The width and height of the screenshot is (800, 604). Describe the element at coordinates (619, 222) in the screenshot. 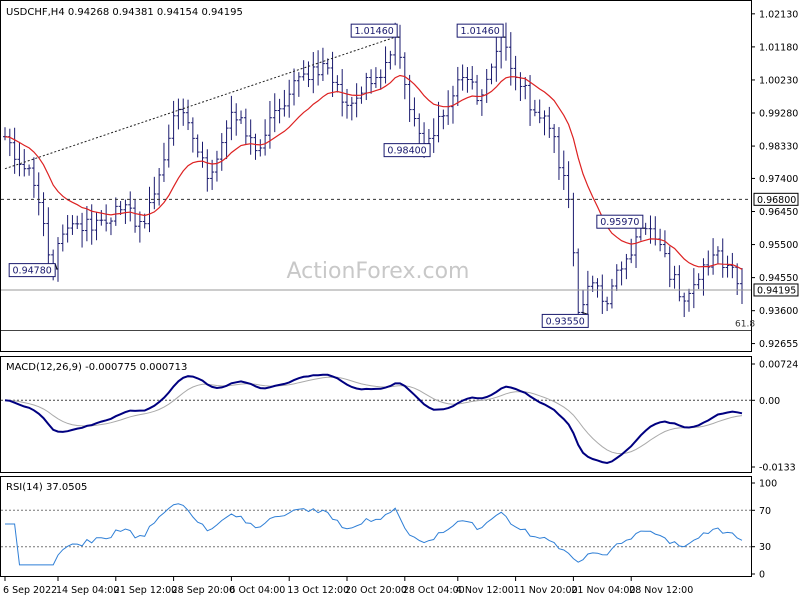

I see `svg-text: 0.95970` at that location.